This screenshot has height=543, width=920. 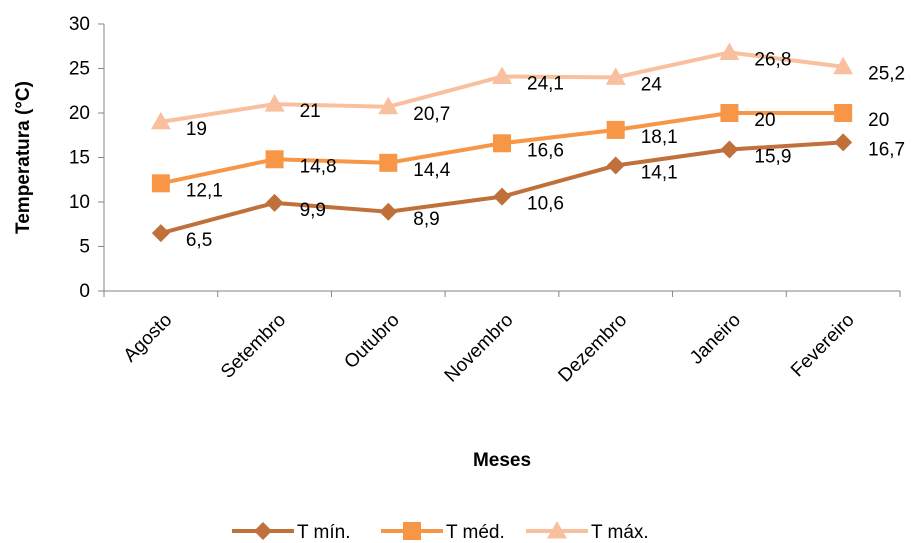 I want to click on y-tick-label: 20, so click(x=79, y=113).